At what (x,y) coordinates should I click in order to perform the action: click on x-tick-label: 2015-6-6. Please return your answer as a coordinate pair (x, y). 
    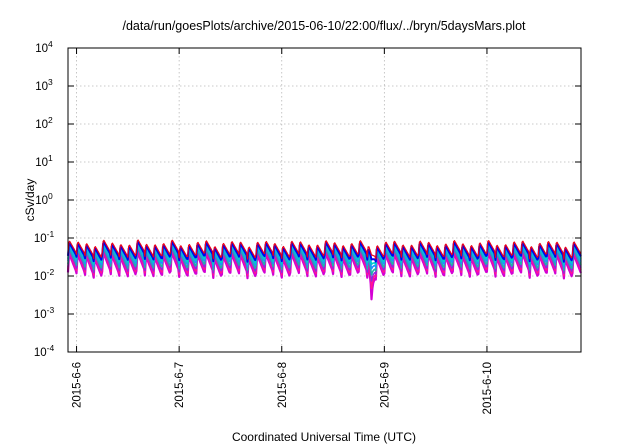
    Looking at the image, I should click on (78, 385).